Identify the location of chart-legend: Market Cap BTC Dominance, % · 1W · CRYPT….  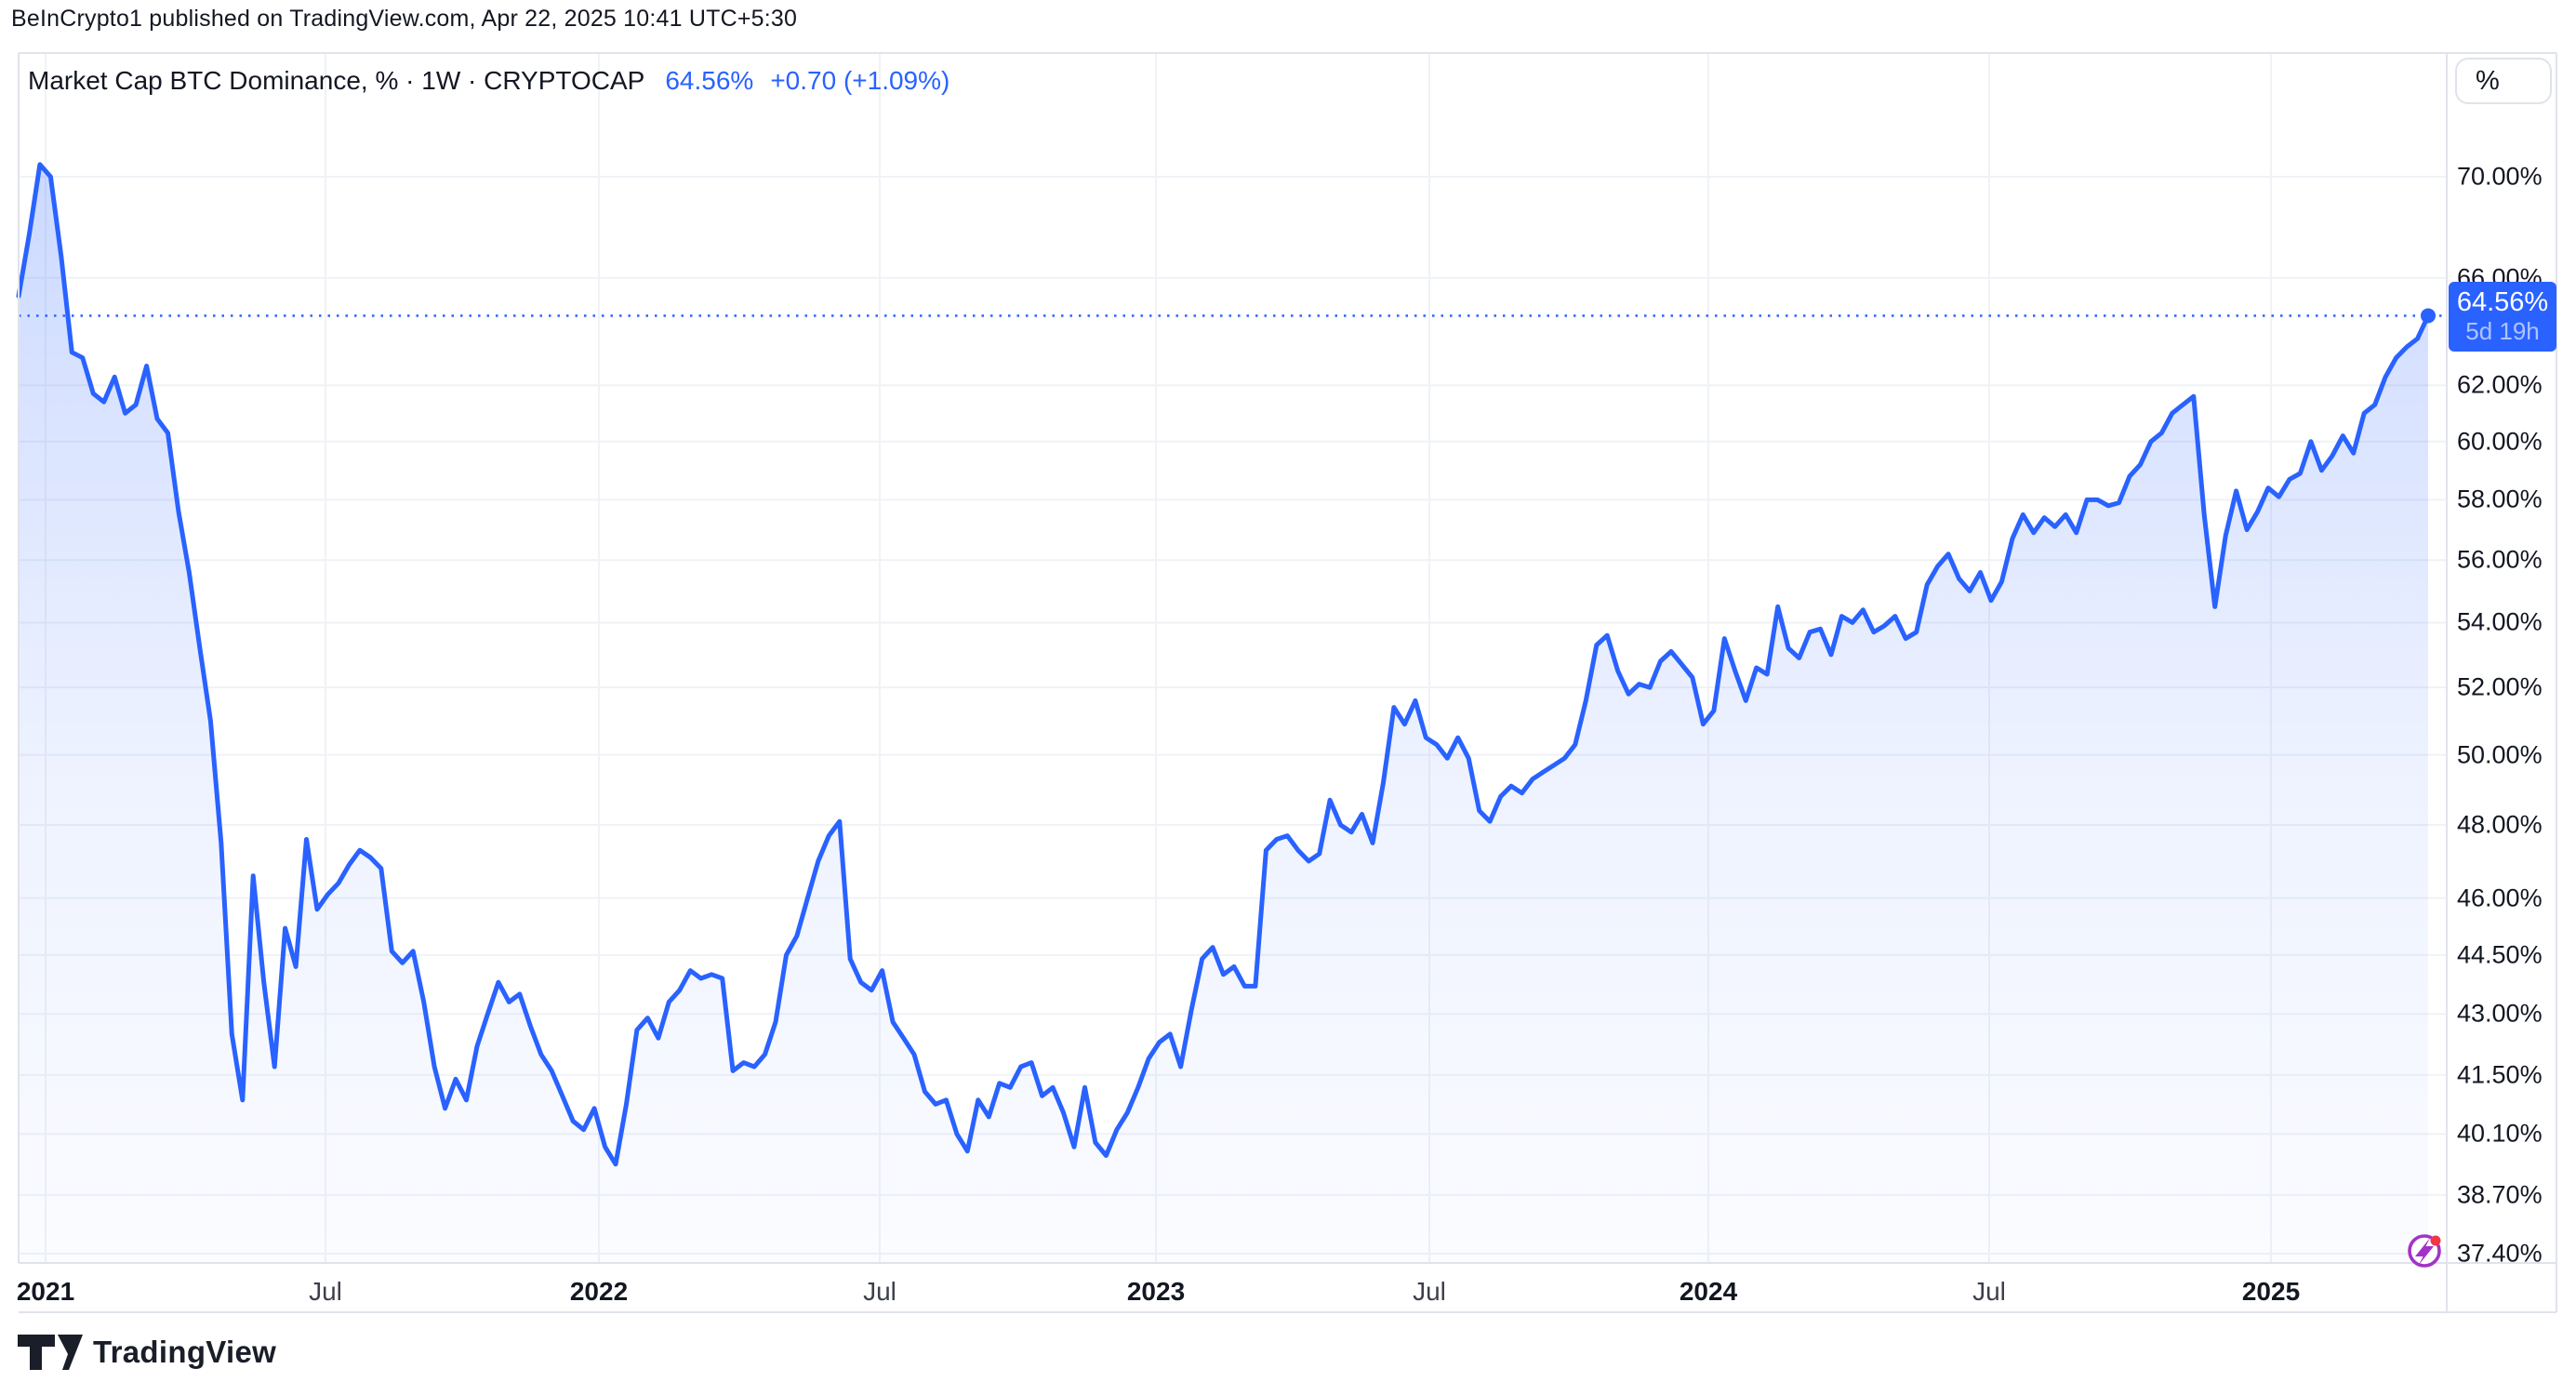
(488, 81).